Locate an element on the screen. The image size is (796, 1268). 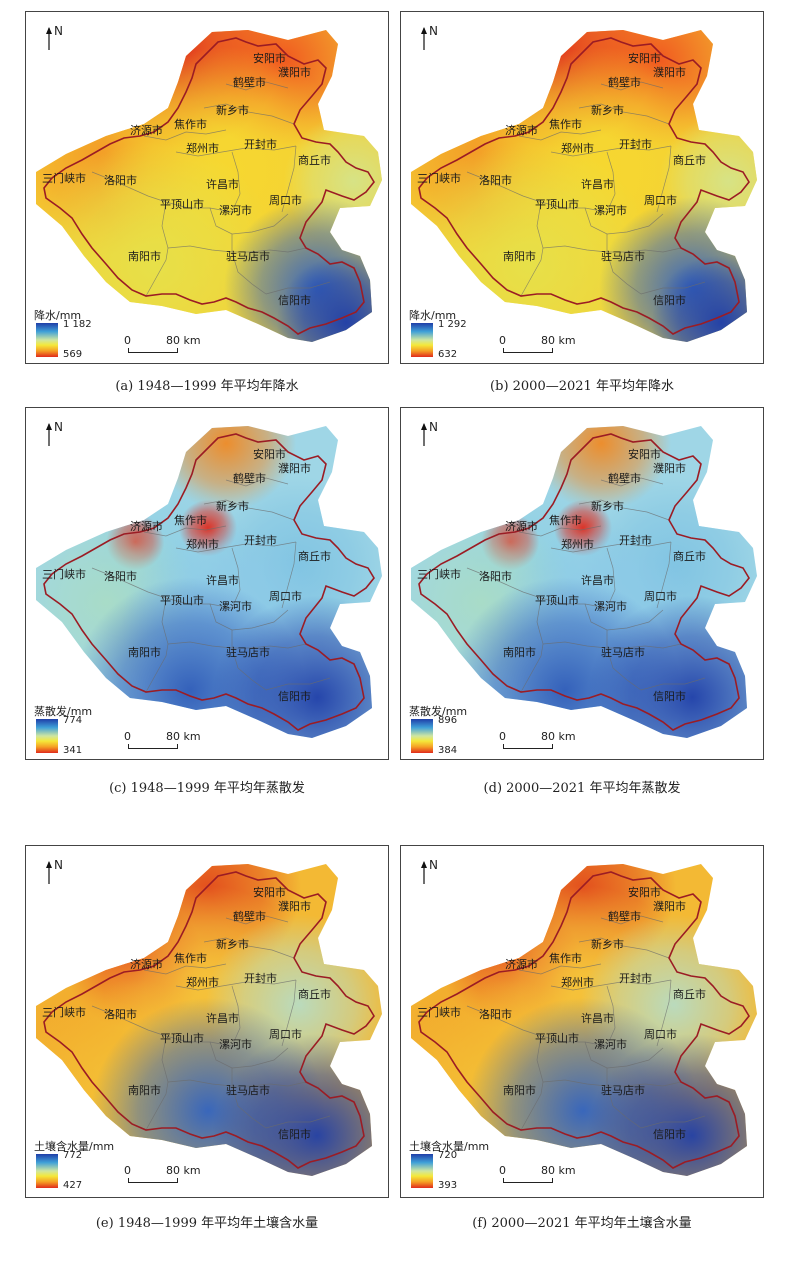
legend-title: 降水/mm is located at coordinates (58, 315).